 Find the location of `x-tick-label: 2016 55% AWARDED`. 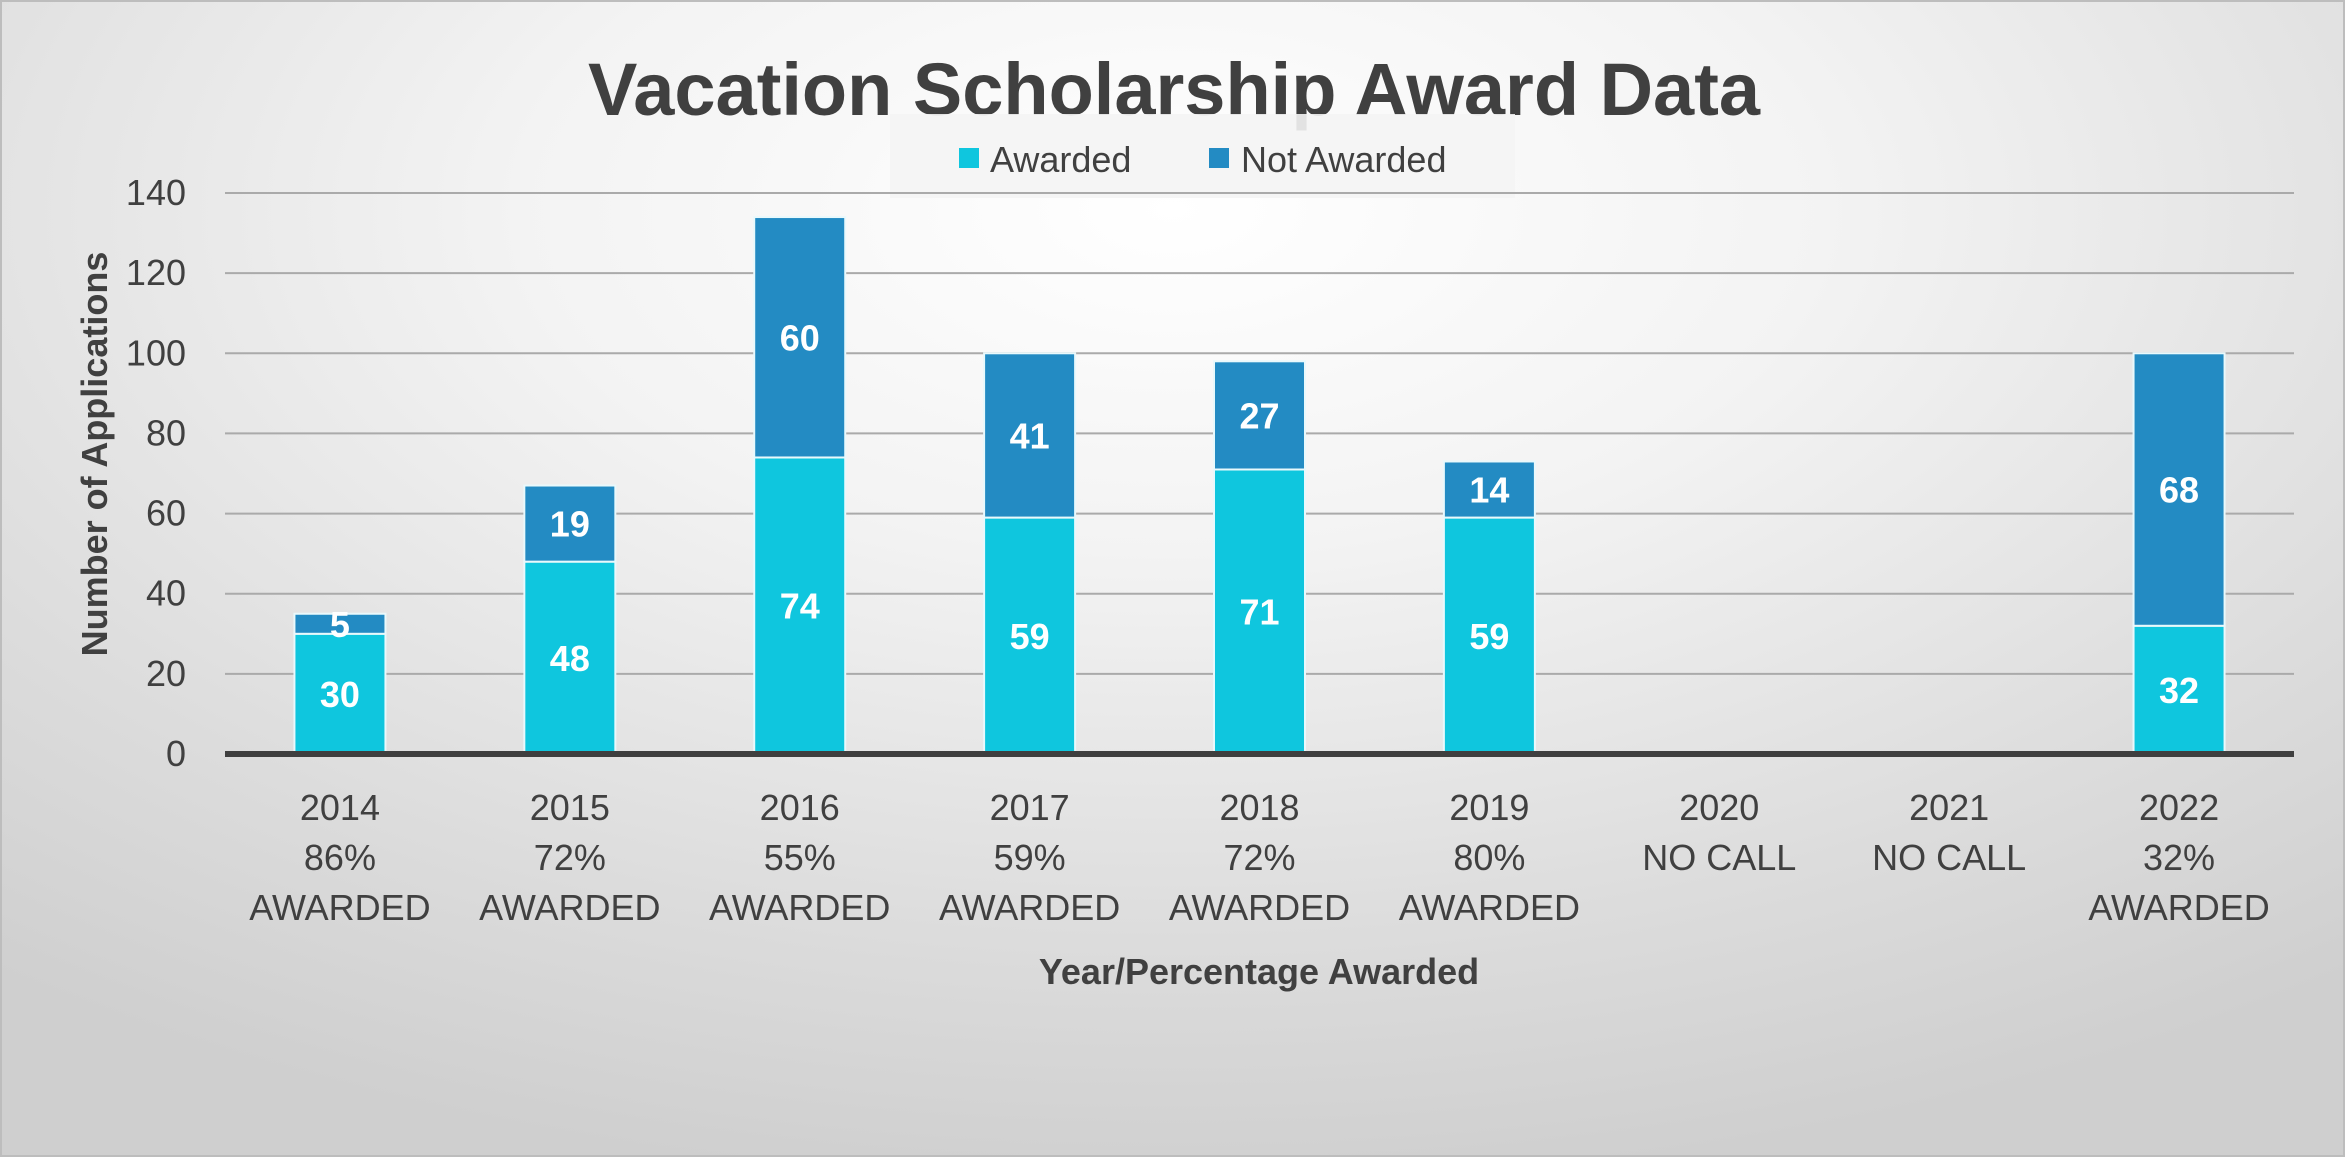

x-tick-label: 2016 55% AWARDED is located at coordinates (799, 857).